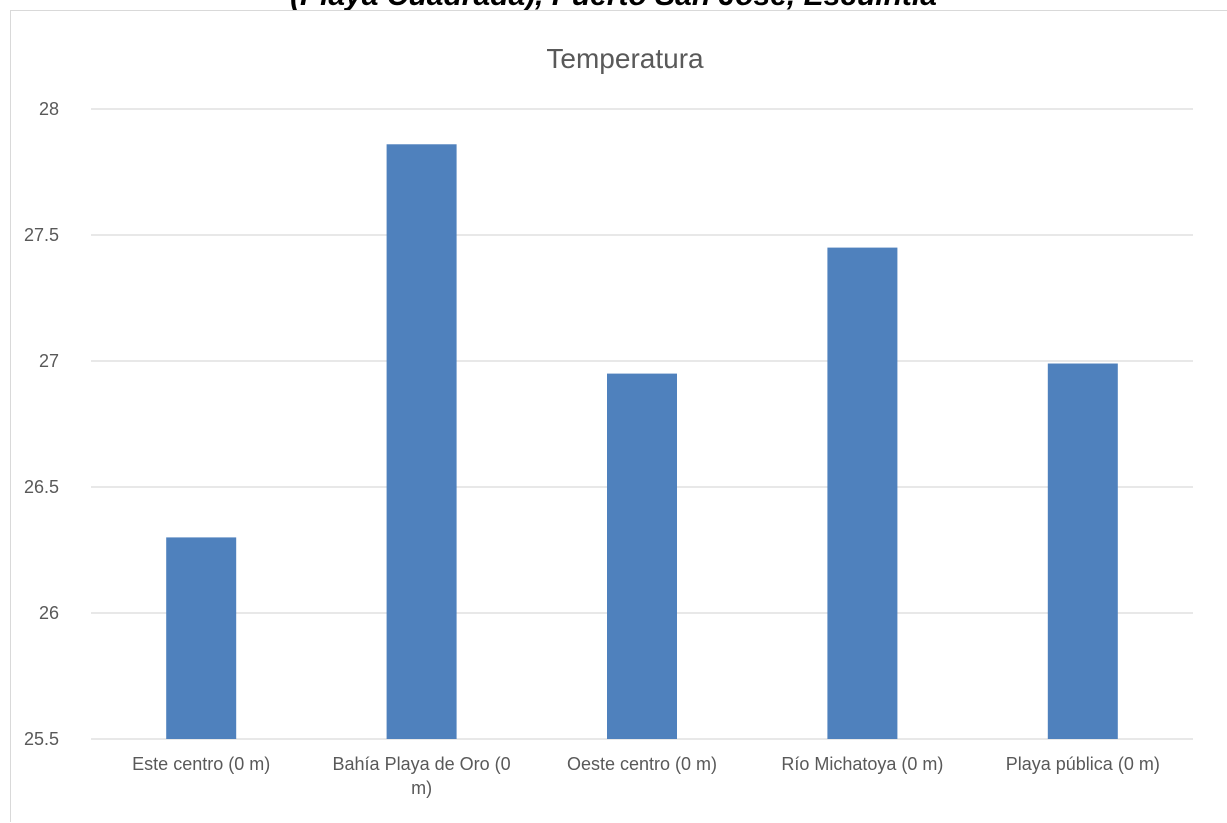  What do you see at coordinates (1083, 764) in the screenshot?
I see `x-category-label: Playa pública (0 m)` at bounding box center [1083, 764].